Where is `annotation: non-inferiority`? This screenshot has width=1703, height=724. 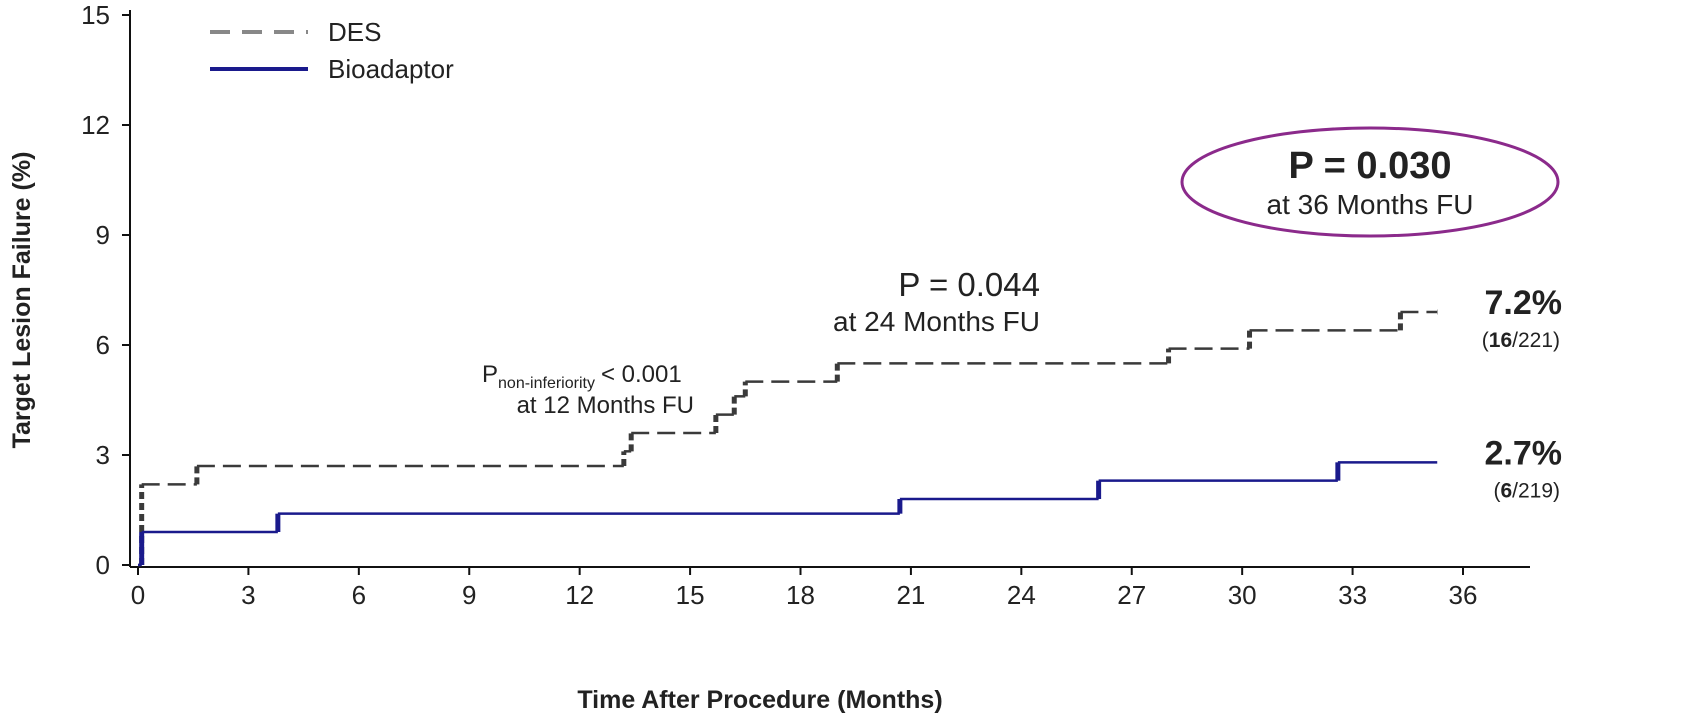 annotation: non-inferiority is located at coordinates (546, 383).